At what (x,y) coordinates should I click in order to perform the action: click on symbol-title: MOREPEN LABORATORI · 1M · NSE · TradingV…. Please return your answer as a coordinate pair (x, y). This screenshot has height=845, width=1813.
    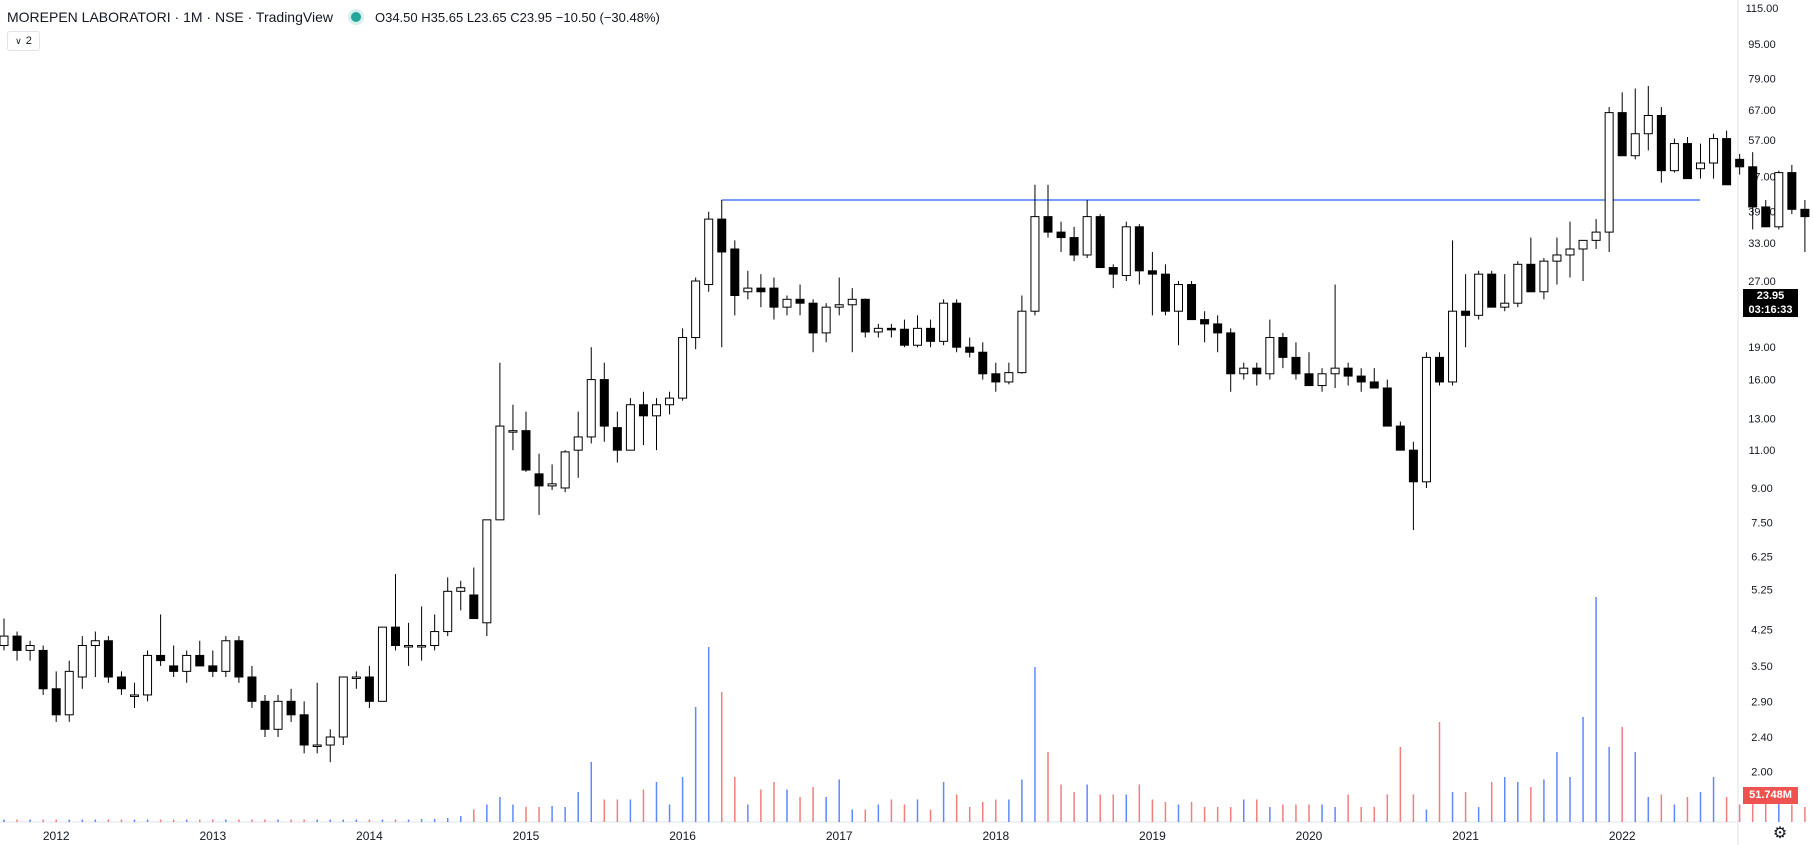
    Looking at the image, I should click on (170, 17).